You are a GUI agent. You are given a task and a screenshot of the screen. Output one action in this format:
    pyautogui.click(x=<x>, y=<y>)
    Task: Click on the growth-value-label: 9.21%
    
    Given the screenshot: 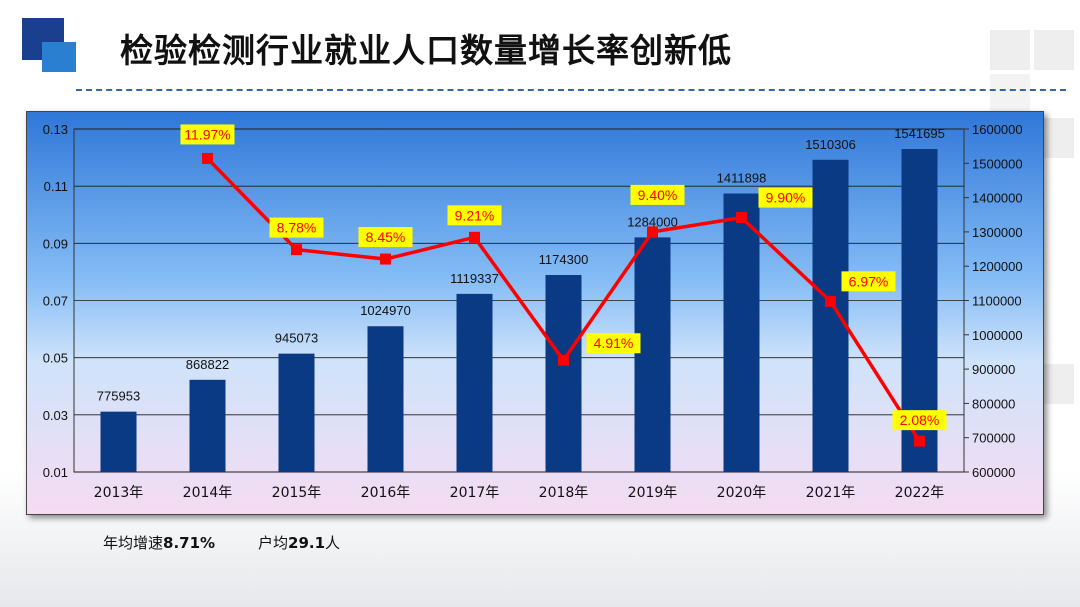 What is the action you would take?
    pyautogui.click(x=475, y=215)
    